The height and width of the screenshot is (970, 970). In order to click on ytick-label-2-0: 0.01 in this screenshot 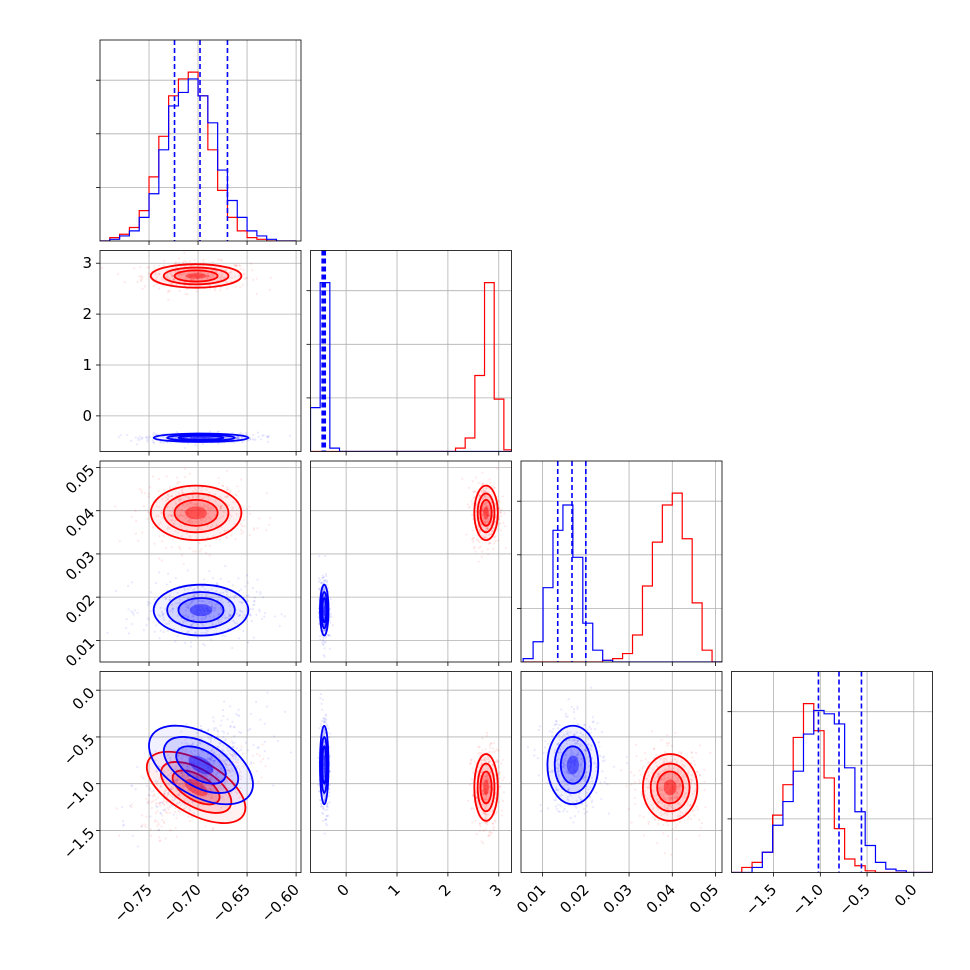, I will do `click(80, 652)`.